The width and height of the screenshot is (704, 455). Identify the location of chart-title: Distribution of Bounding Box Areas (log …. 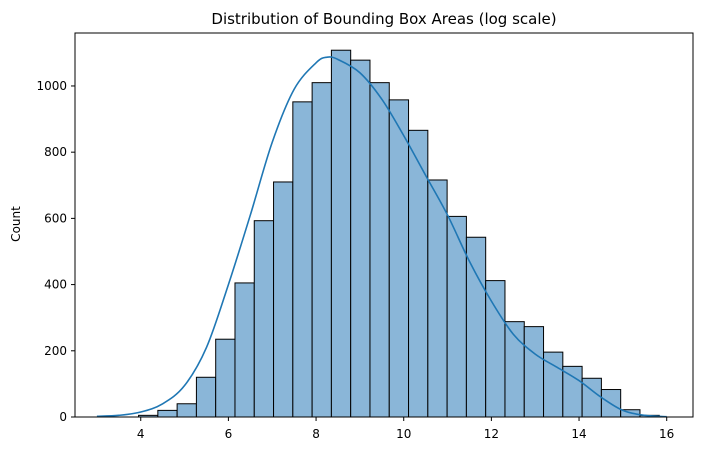
(383, 19).